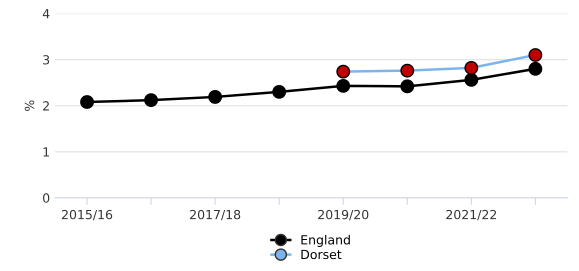 This screenshot has width=579, height=271. What do you see at coordinates (46, 152) in the screenshot?
I see `y-tick-label: 1` at bounding box center [46, 152].